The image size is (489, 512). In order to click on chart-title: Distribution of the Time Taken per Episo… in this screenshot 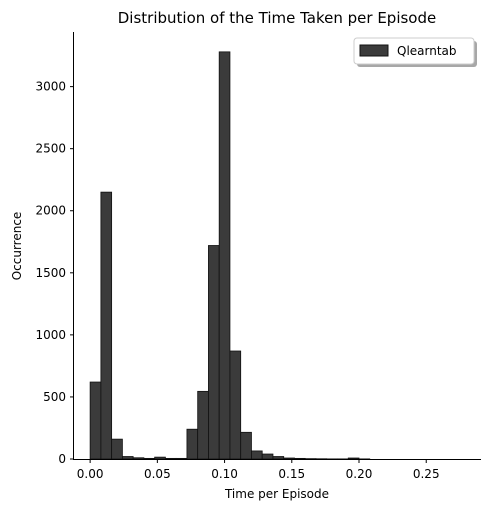, I will do `click(277, 18)`.